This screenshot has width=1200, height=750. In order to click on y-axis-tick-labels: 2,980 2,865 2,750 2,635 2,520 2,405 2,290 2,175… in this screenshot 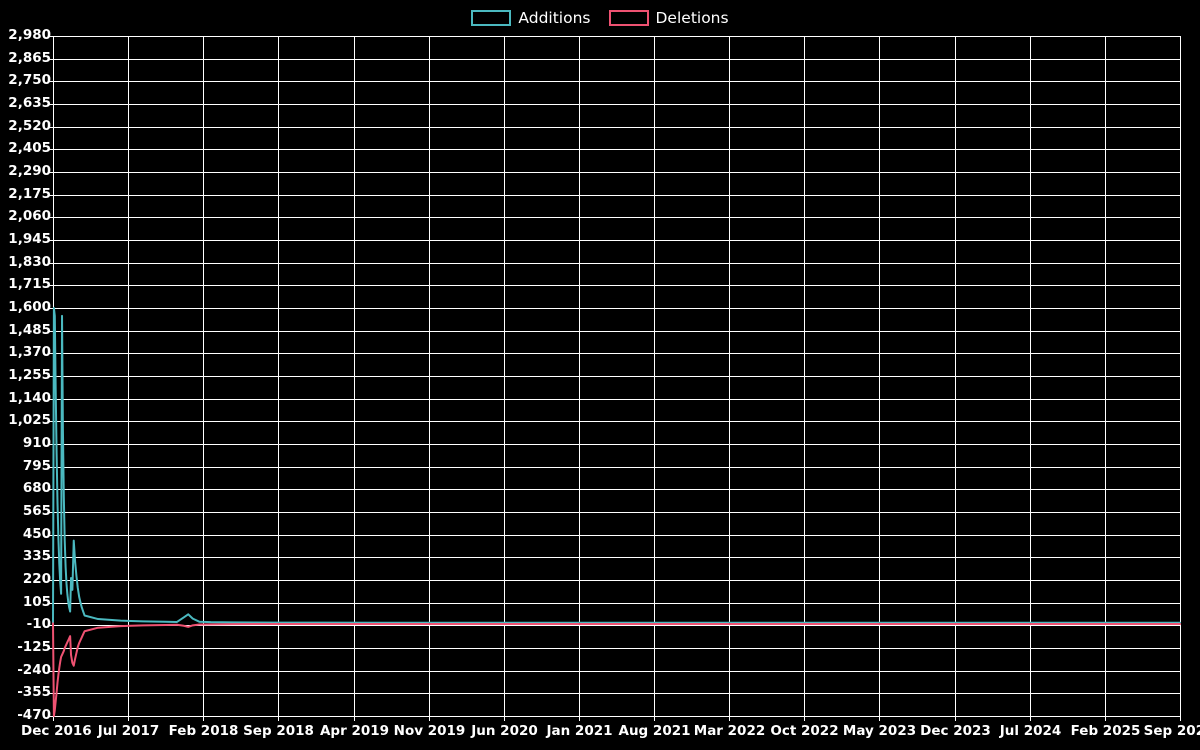, I will do `click(25, 375)`.